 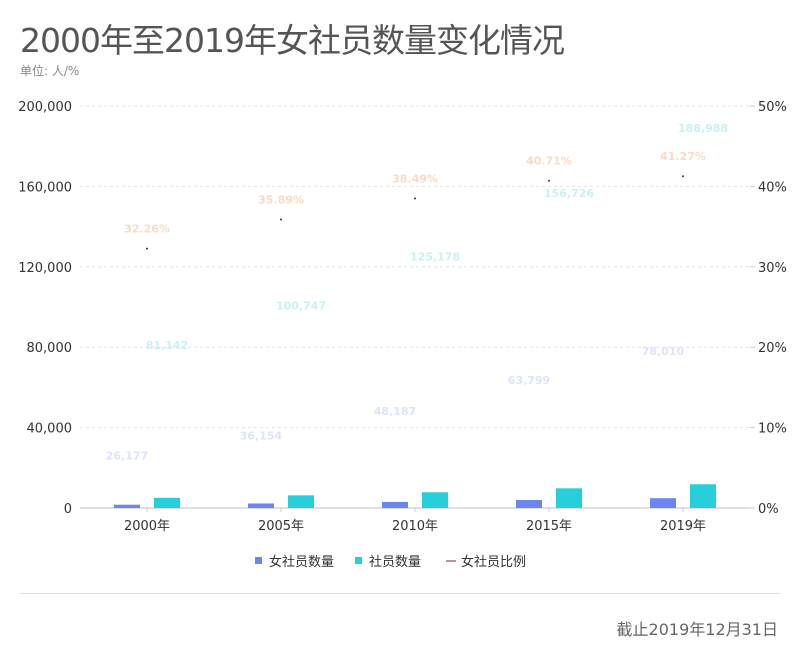 I want to click on data-label: 32.26%, so click(x=147, y=229).